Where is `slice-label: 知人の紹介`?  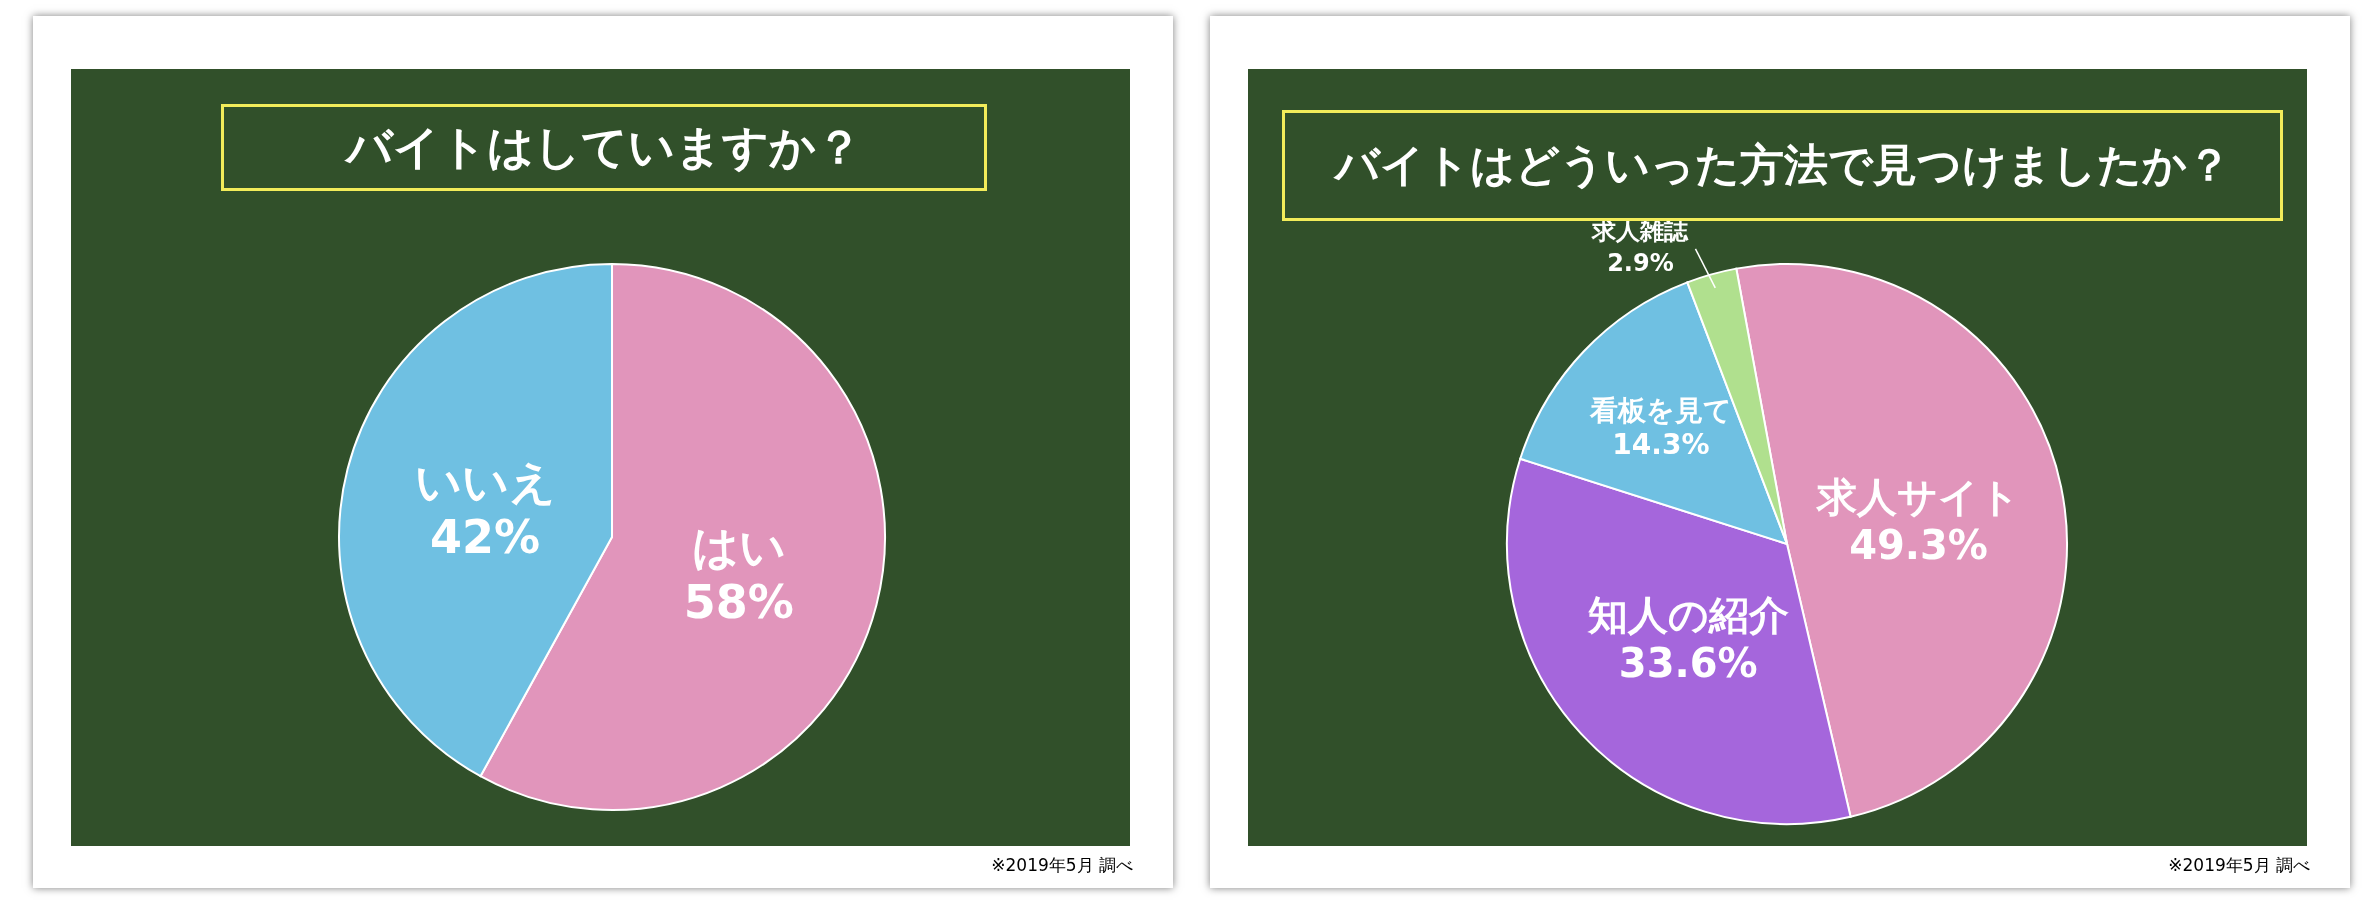 slice-label: 知人の紹介 is located at coordinates (1687, 615).